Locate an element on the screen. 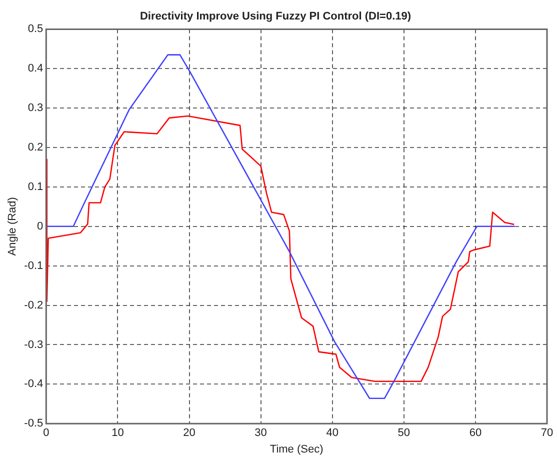  y-tick-label: 0.5 is located at coordinates (36, 29).